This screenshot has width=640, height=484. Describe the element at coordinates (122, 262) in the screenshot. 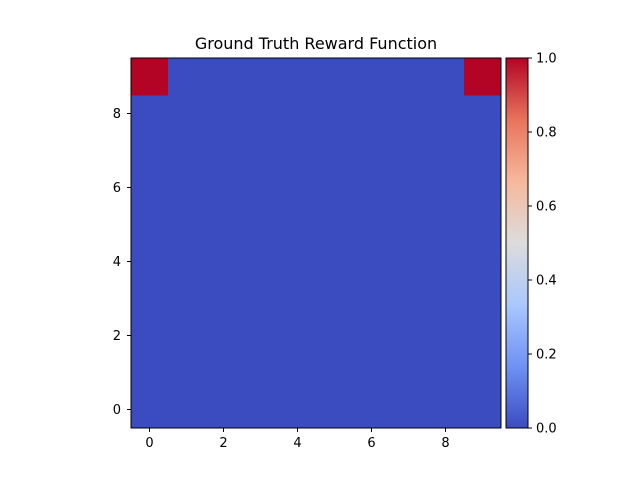

I see `y-axis: 0 2 4 6 8` at that location.